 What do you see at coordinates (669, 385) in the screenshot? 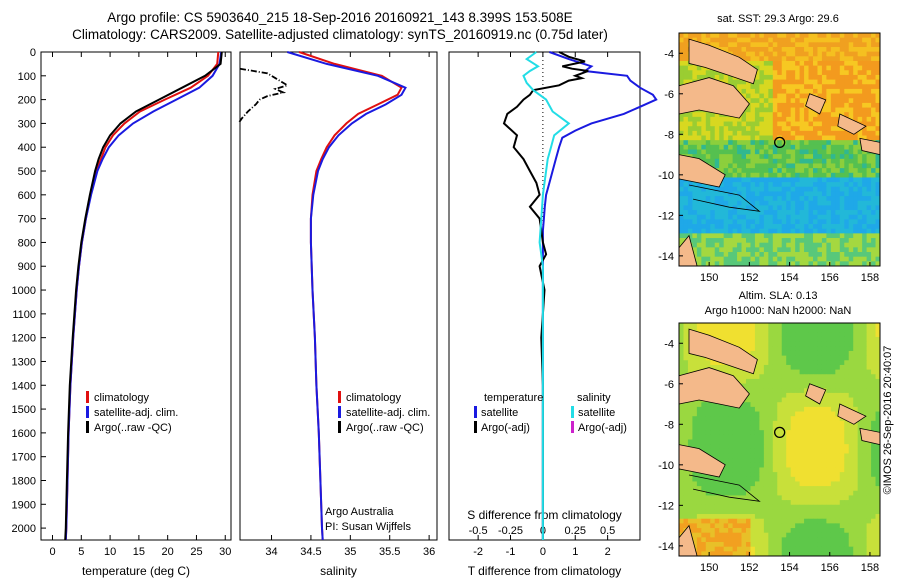
I see `sla-map-y-tick-label: -6` at bounding box center [669, 385].